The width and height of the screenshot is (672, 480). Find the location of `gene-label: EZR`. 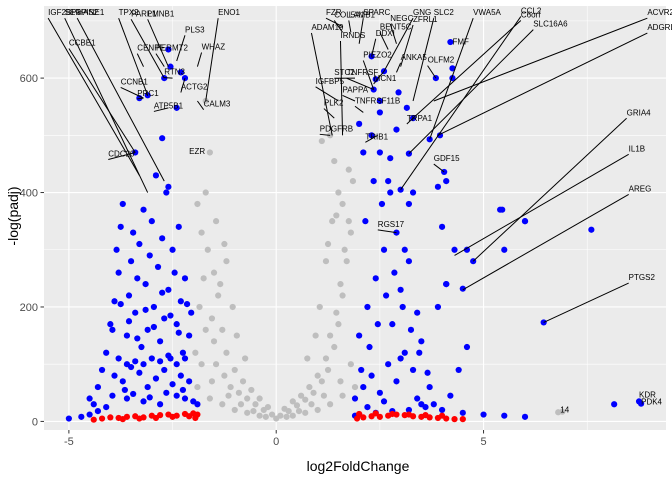

gene-label: EZR is located at coordinates (197, 151).